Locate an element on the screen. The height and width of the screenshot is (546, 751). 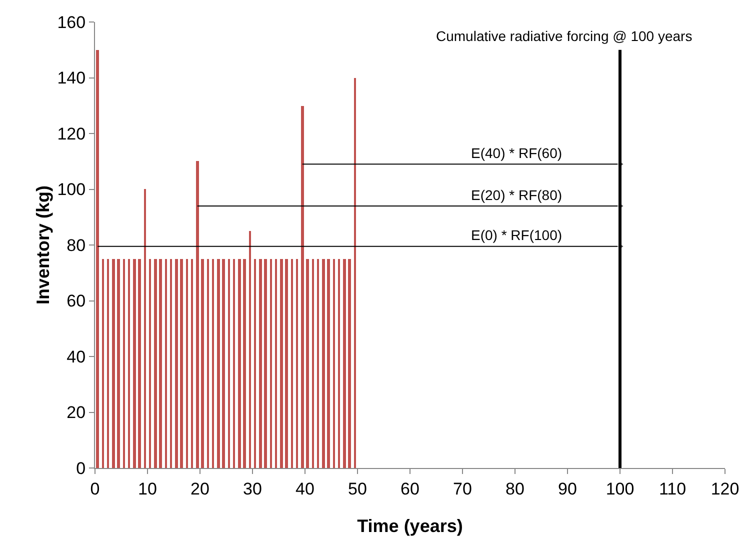
x-tick-label: 20 is located at coordinates (200, 488).